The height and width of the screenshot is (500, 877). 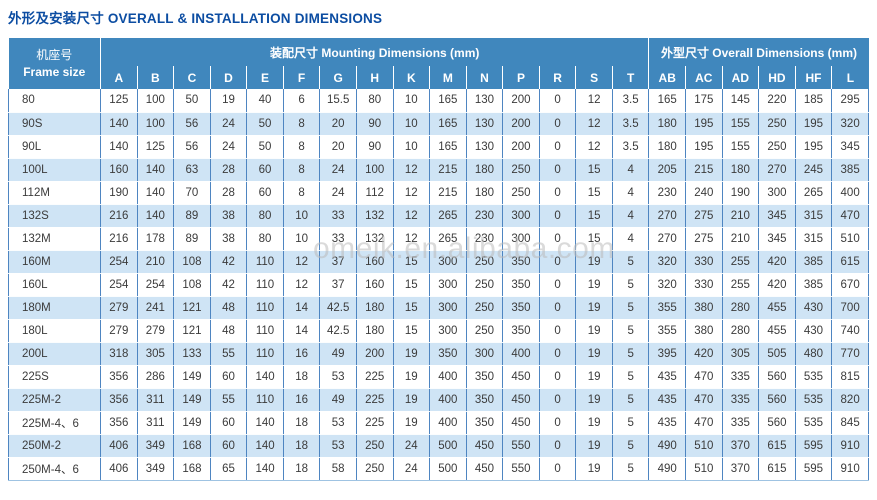 What do you see at coordinates (814, 101) in the screenshot?
I see `cell-HF: 185` at bounding box center [814, 101].